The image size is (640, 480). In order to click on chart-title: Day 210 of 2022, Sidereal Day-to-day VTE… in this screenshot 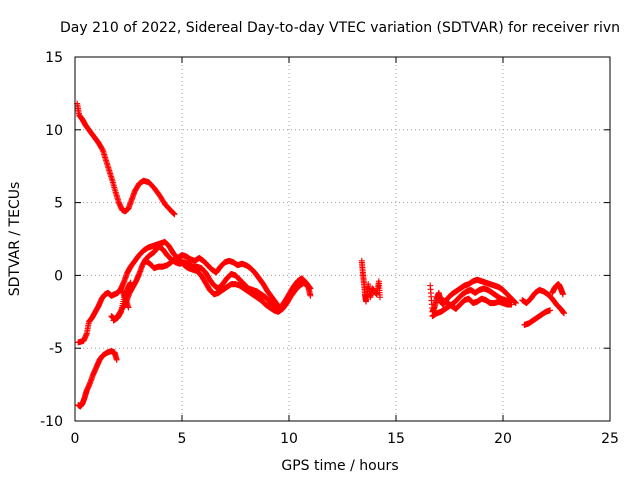, I will do `click(340, 28)`.